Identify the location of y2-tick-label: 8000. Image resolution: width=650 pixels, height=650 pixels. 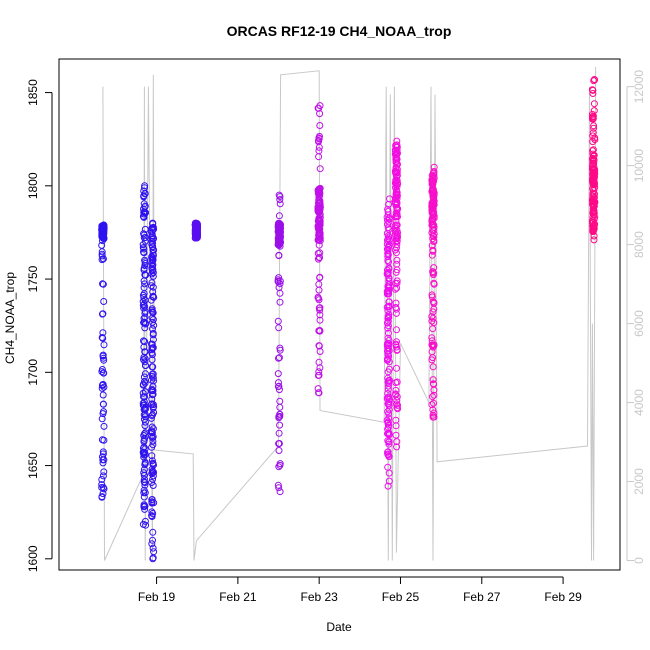
(639, 244).